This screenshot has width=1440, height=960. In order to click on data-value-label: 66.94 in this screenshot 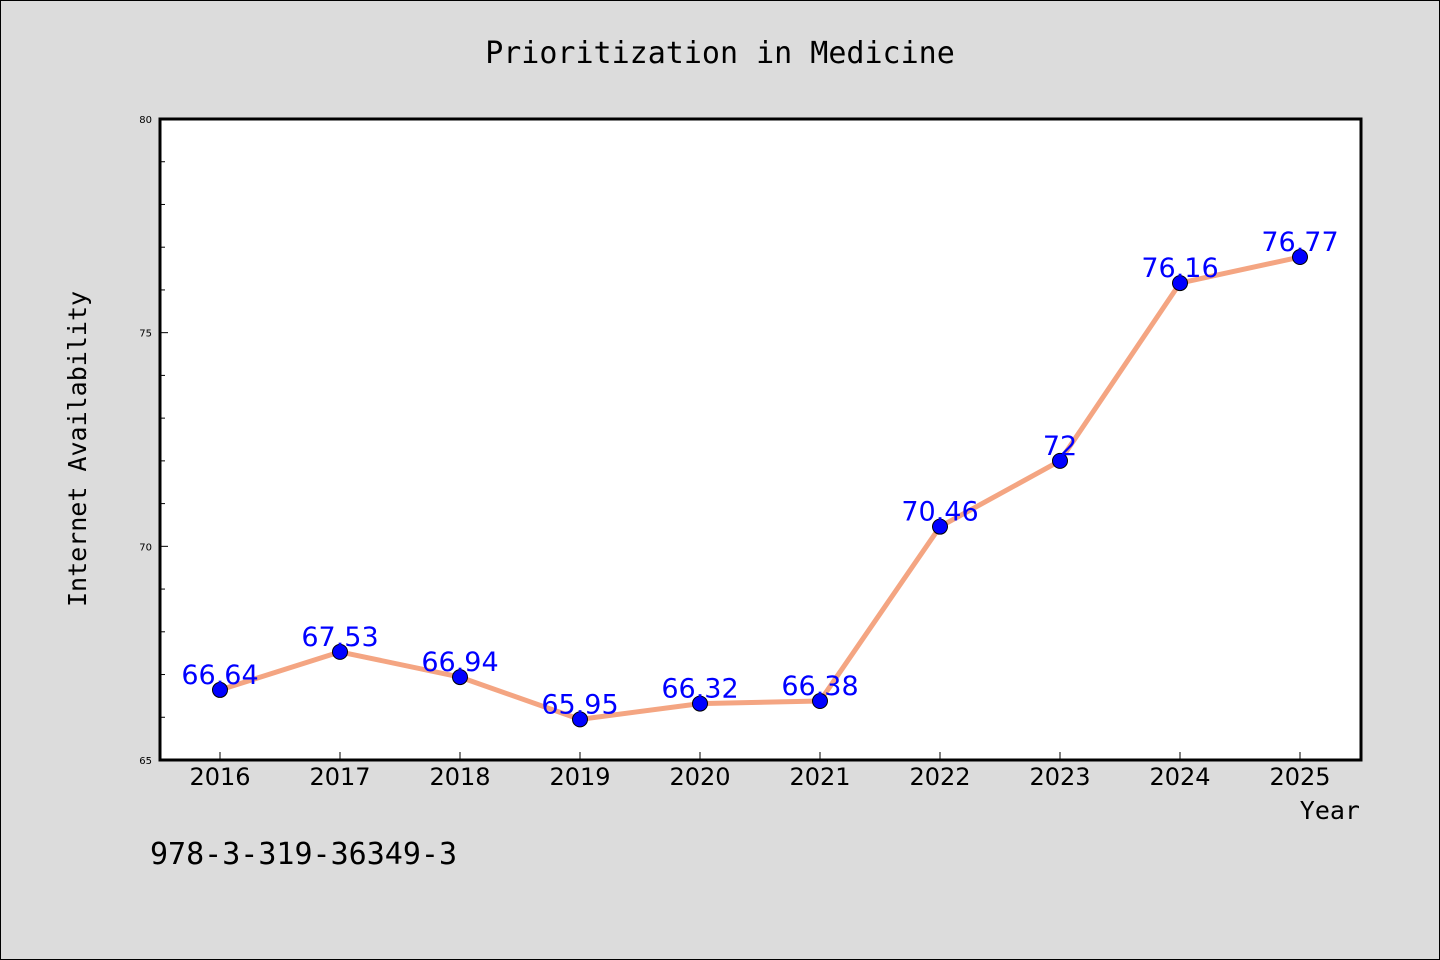, I will do `click(459, 662)`.